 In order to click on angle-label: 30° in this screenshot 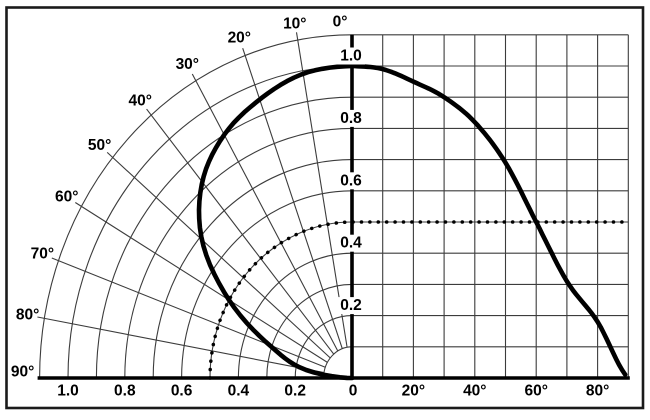, I will do `click(187, 64)`.